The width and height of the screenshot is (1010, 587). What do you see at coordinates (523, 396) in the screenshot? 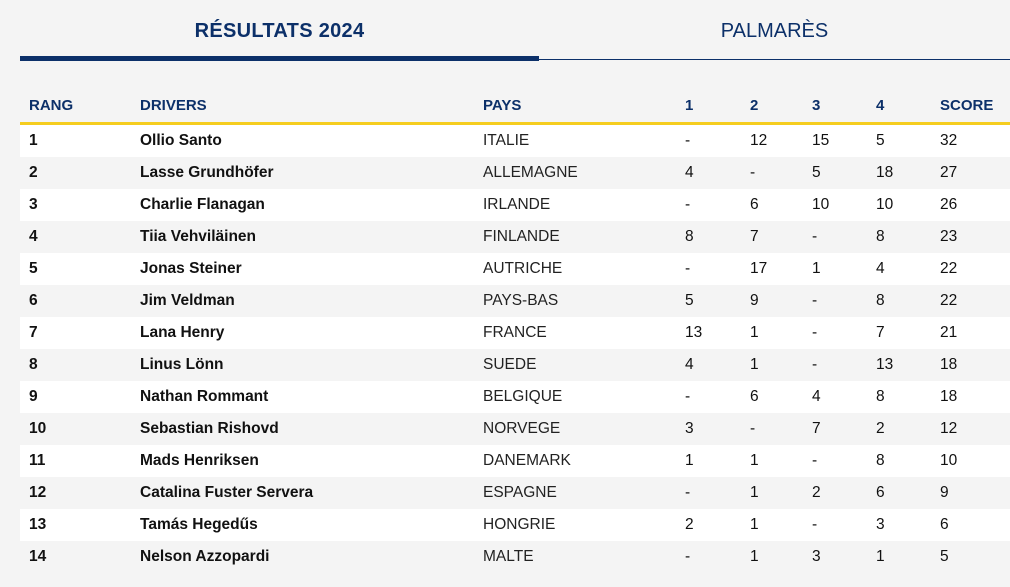
I see `cell-pays: BELGIQUE` at bounding box center [523, 396].